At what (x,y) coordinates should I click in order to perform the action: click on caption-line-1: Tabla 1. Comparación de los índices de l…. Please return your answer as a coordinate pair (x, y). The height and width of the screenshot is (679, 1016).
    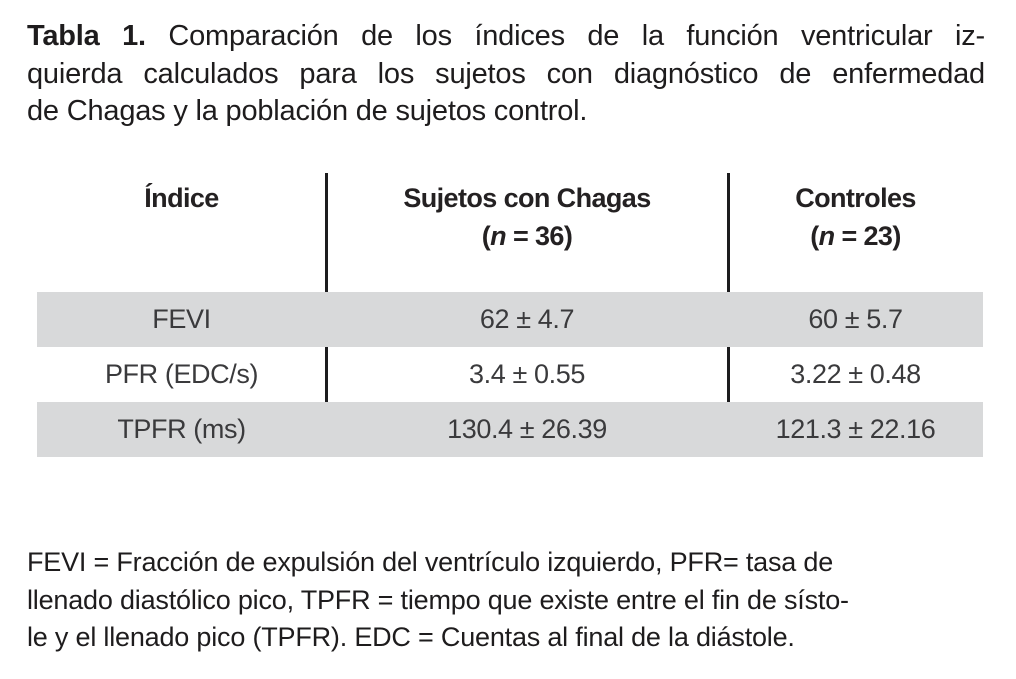
    Looking at the image, I should click on (506, 37).